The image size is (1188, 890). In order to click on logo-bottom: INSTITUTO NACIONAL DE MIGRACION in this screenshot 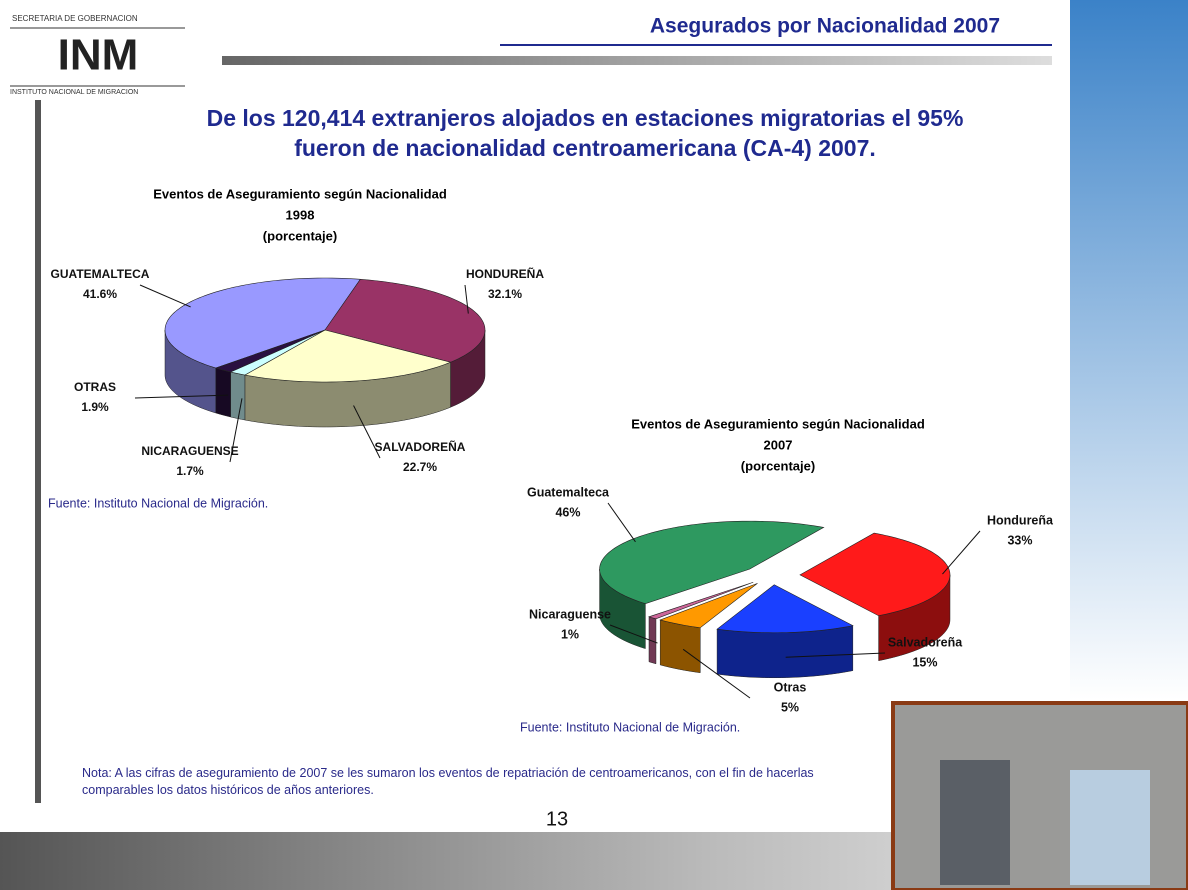, I will do `click(74, 92)`.